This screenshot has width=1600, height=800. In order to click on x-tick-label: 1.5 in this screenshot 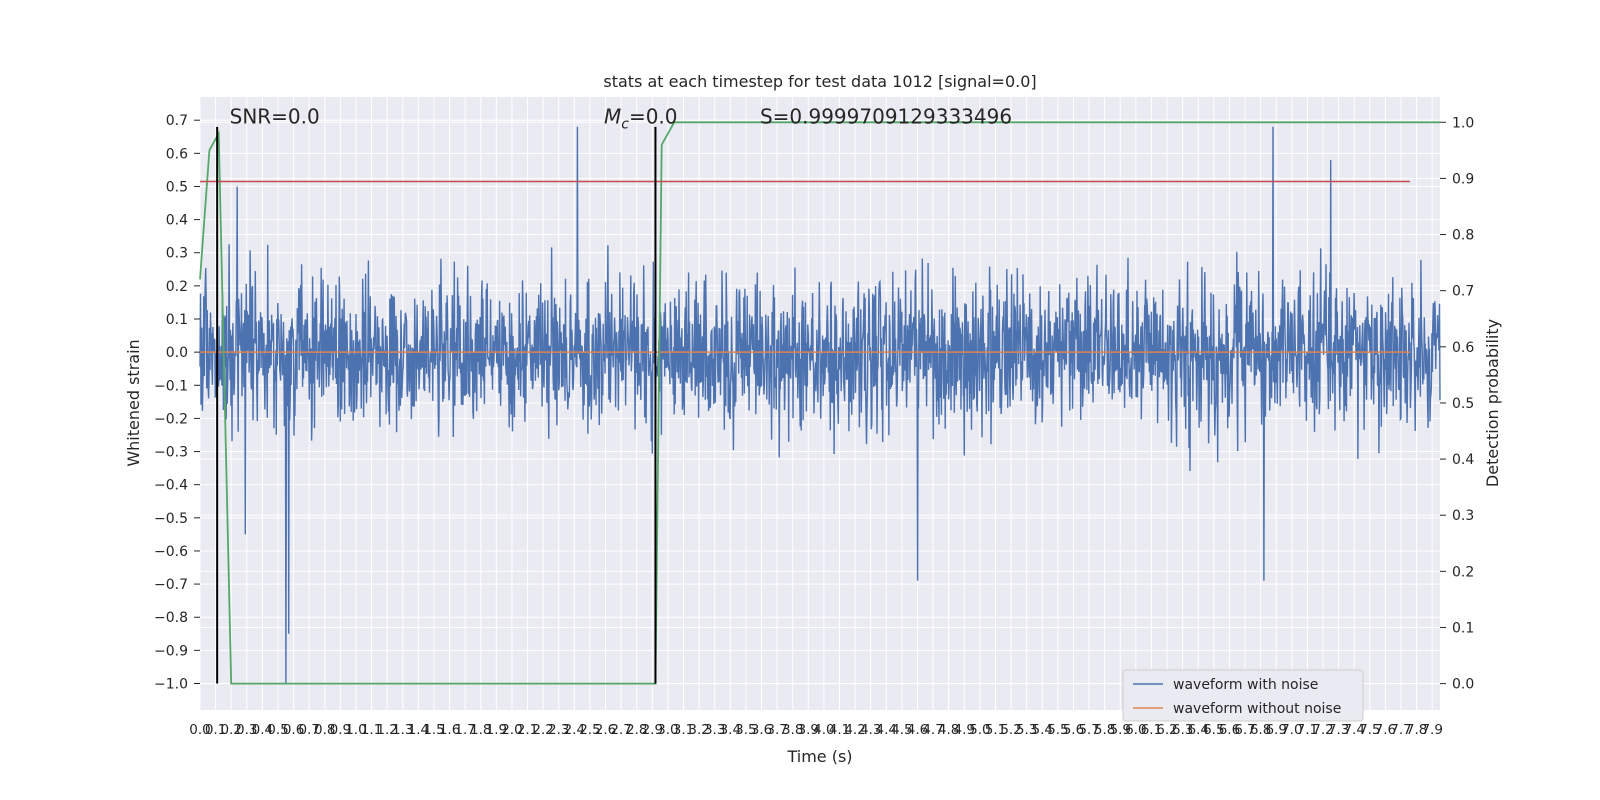, I will do `click(433, 730)`.